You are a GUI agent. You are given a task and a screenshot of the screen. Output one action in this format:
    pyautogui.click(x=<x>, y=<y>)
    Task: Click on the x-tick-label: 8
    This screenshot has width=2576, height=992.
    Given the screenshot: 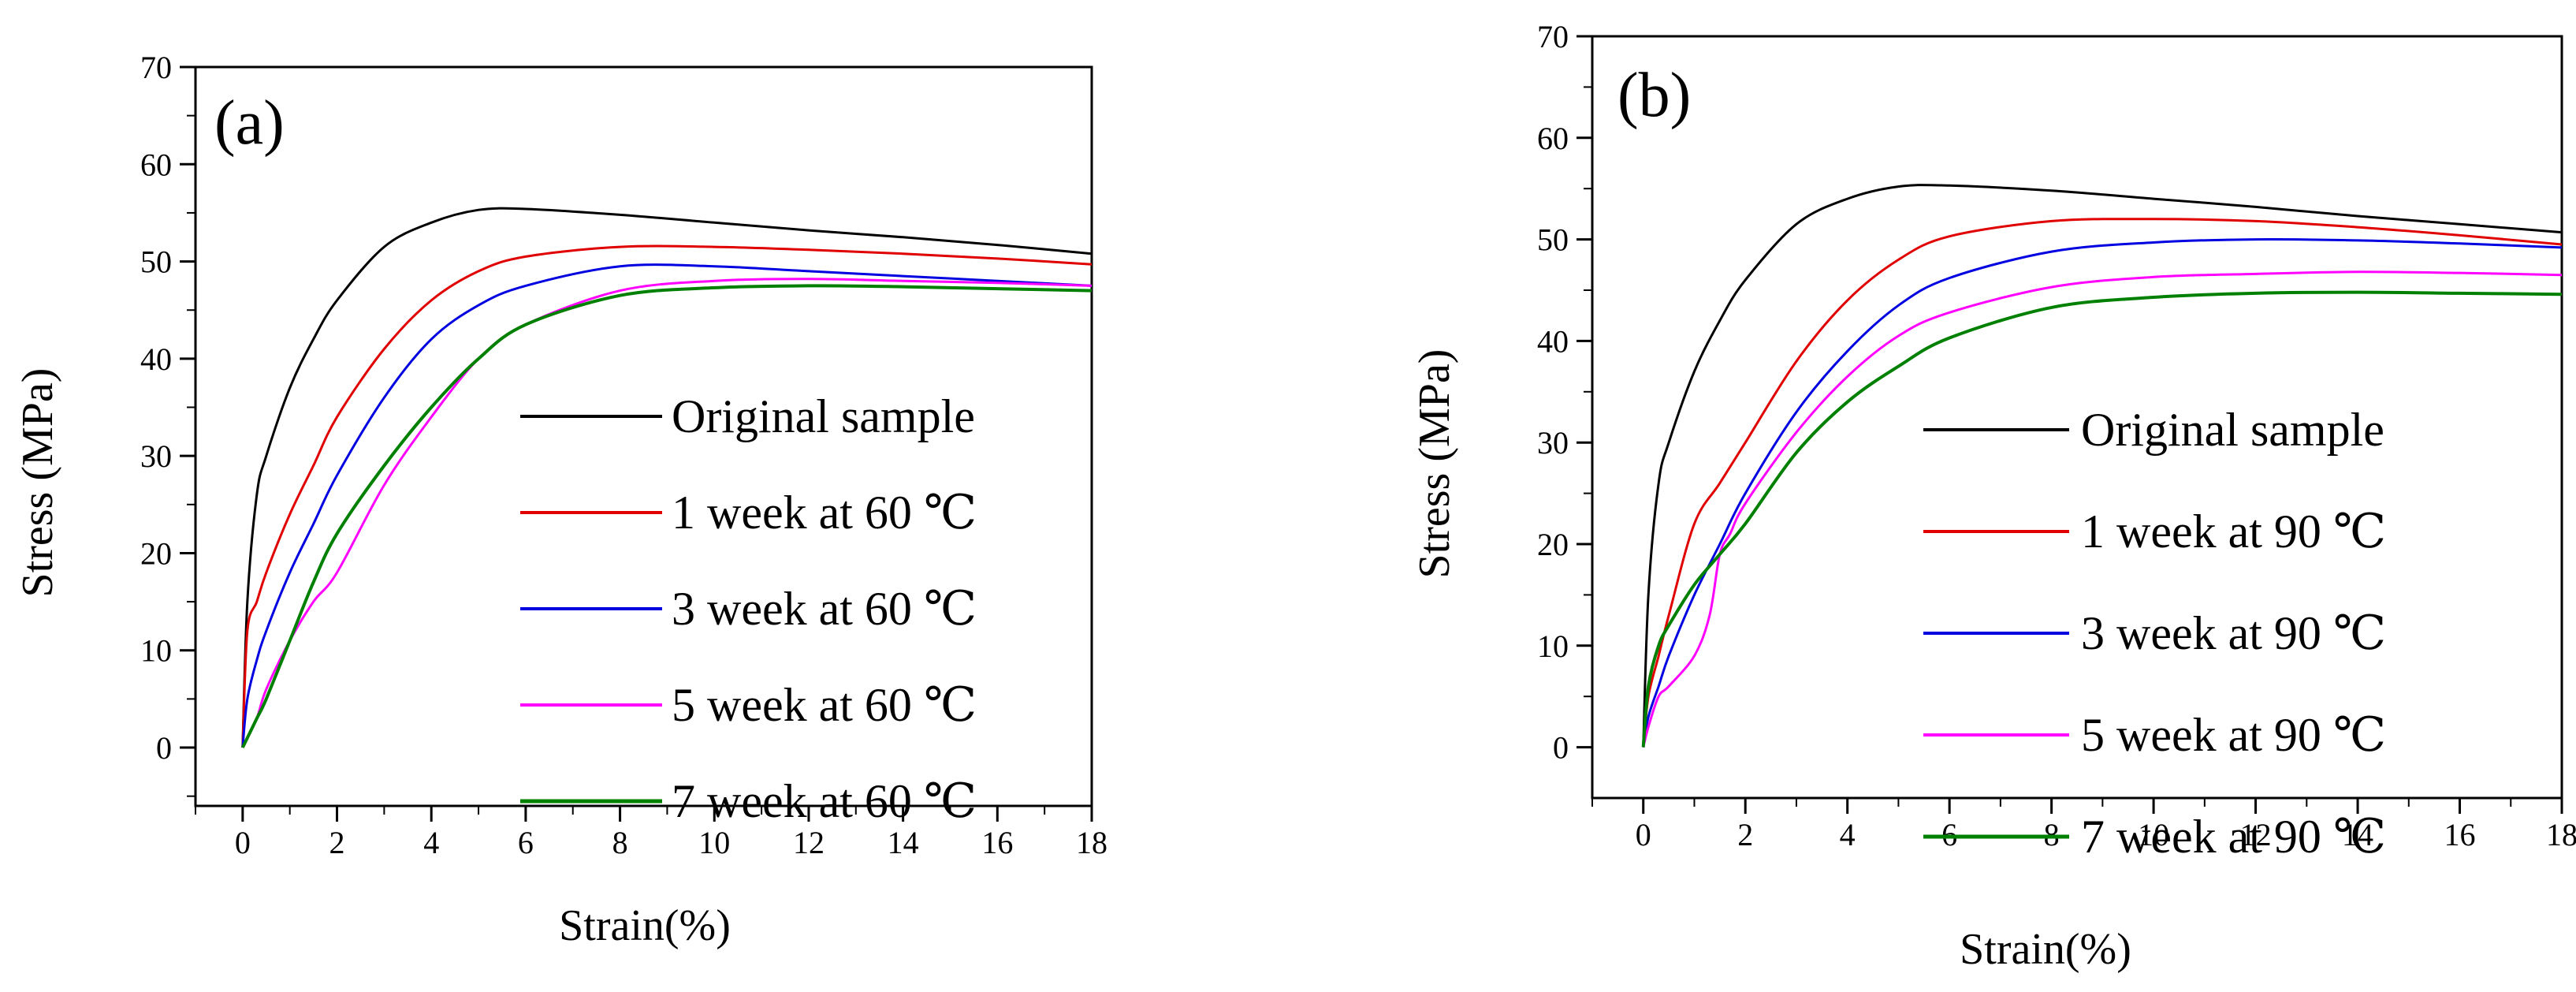 What is the action you would take?
    pyautogui.click(x=620, y=842)
    